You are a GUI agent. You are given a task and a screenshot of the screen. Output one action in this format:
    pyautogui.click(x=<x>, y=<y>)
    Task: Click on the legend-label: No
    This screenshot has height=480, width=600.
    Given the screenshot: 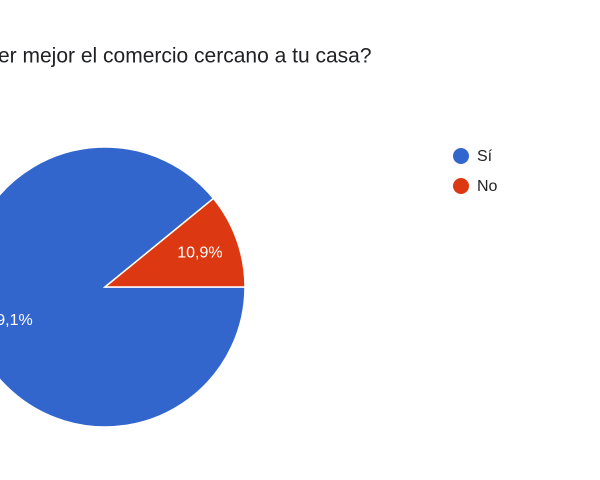 What is the action you would take?
    pyautogui.click(x=487, y=186)
    